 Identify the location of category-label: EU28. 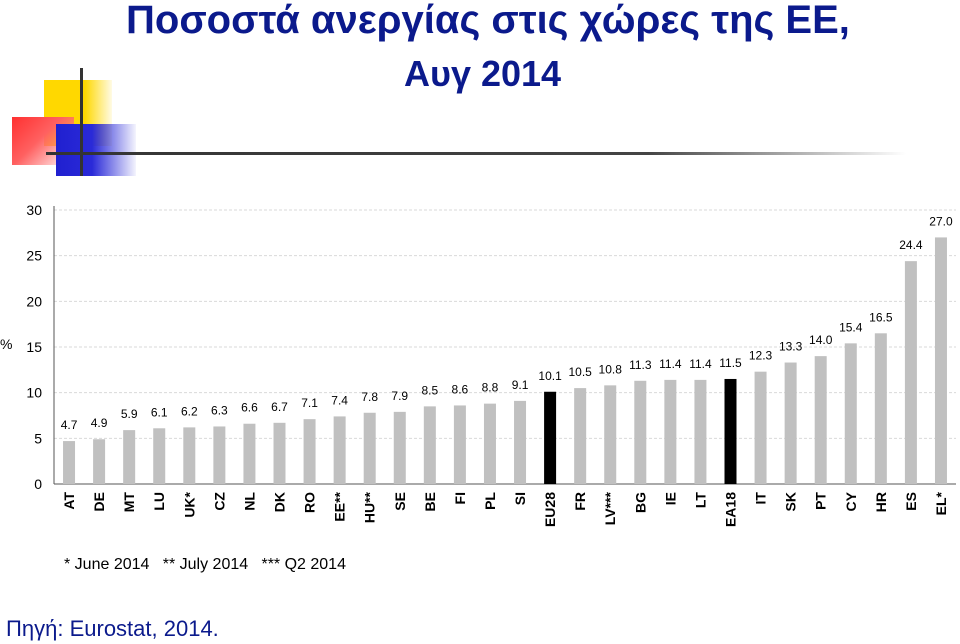
(550, 509).